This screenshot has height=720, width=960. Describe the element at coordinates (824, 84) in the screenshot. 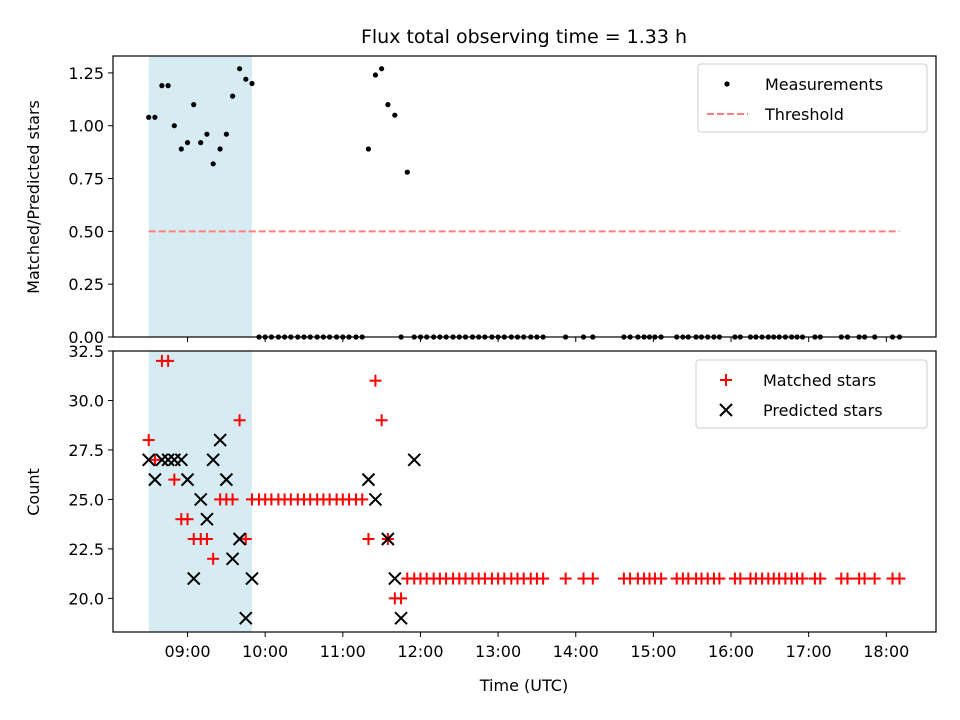

I see `legend-measurements-label: Measurements` at that location.